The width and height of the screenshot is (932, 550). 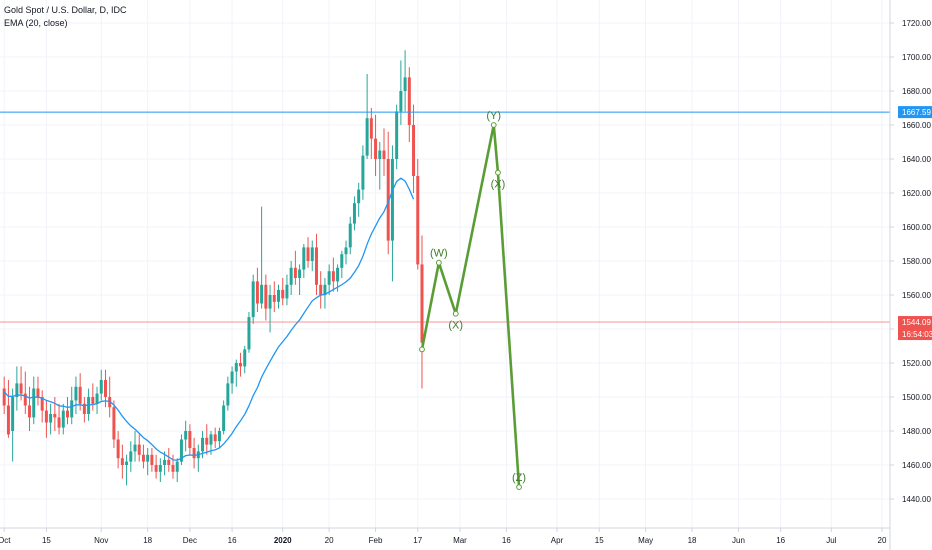 What do you see at coordinates (915, 223) in the screenshot?
I see `price-tags: 1667.59 1544.09 16:54:03` at bounding box center [915, 223].